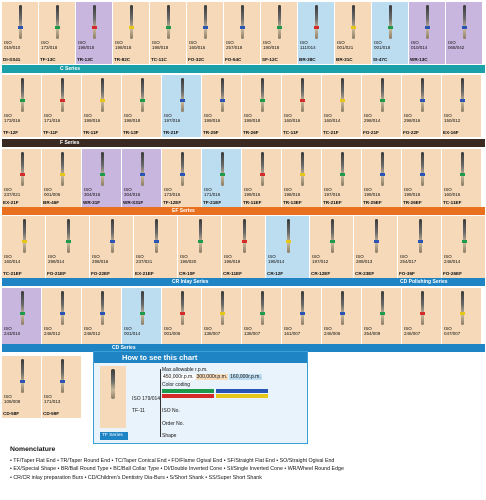 The width and height of the screenshot is (486, 500). Describe the element at coordinates (344, 59) in the screenshot. I see `order-number: BR-31C` at that location.